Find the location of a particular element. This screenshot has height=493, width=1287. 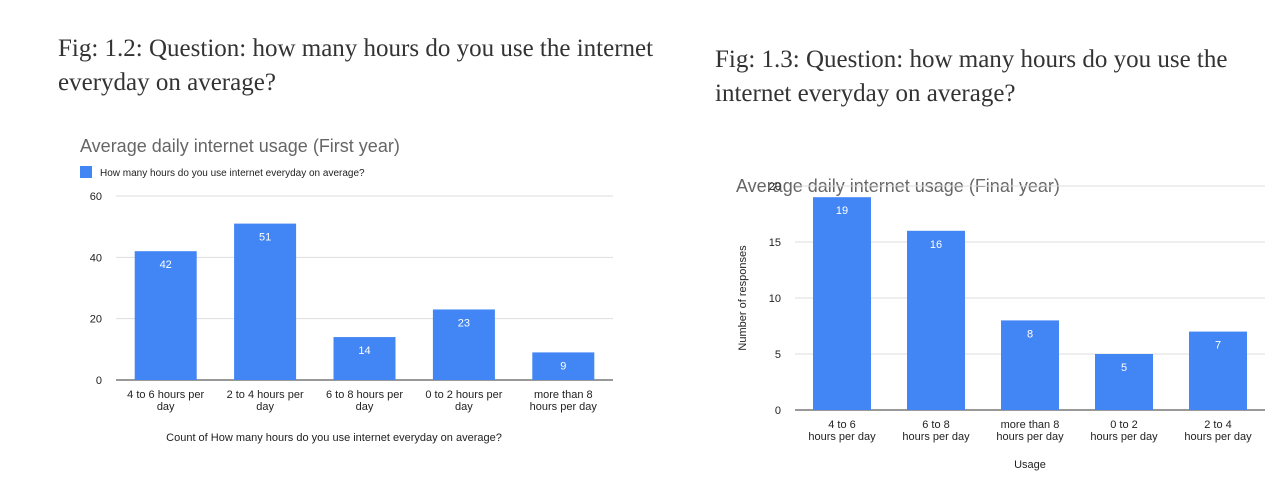

bar-value-label: 14 is located at coordinates (364, 351).